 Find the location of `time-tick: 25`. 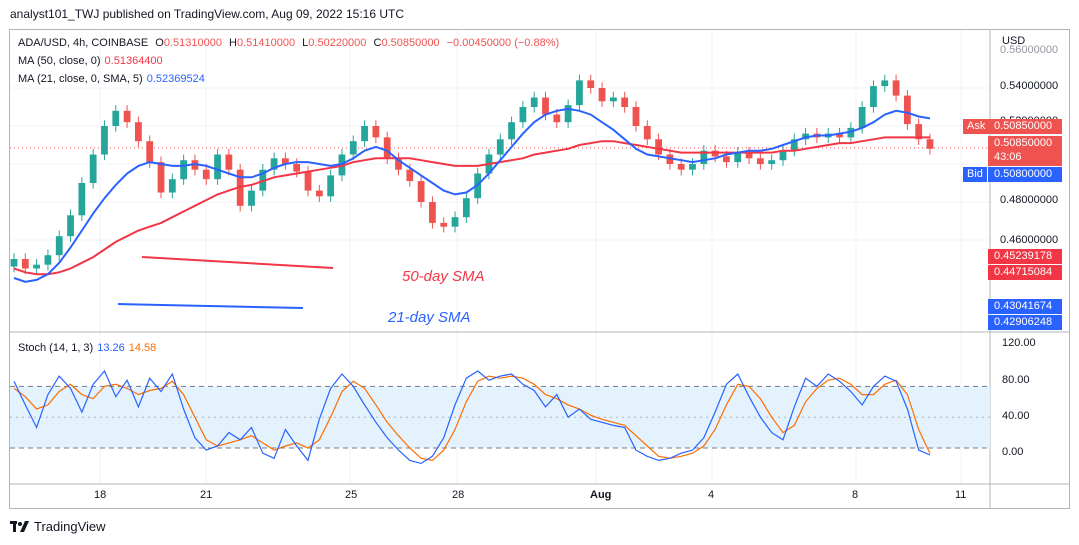

time-tick: 25 is located at coordinates (351, 495).